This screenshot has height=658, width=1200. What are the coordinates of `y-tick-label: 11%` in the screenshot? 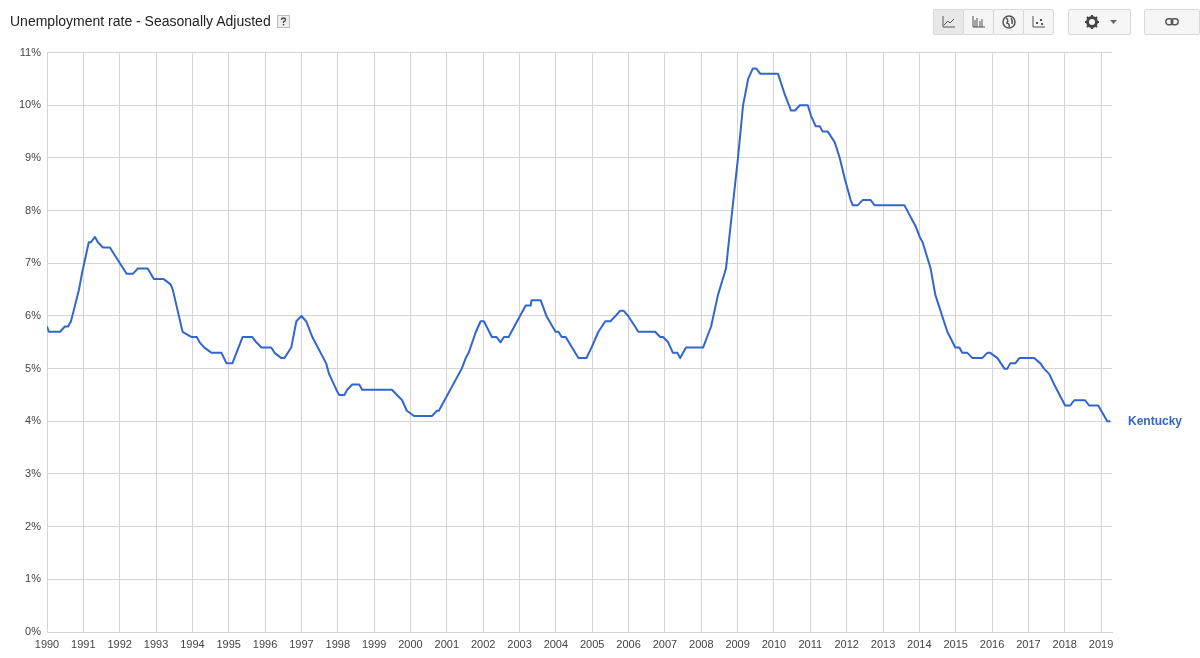 It's located at (30, 51).